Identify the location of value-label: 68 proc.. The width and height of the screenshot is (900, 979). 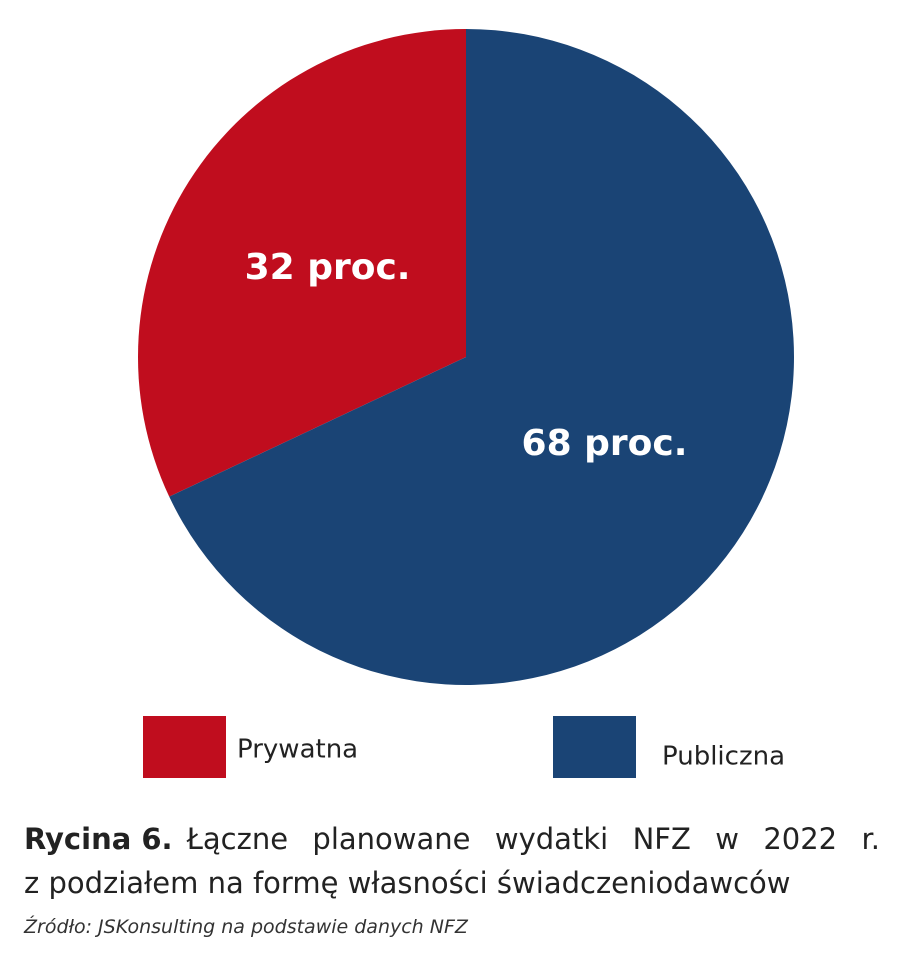
(605, 443).